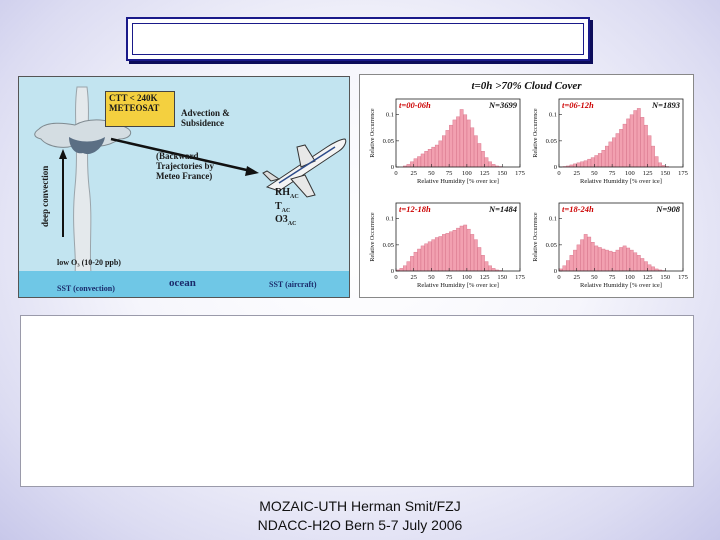  Describe the element at coordinates (63, 154) in the screenshot. I see `convection-arrow-head` at that location.